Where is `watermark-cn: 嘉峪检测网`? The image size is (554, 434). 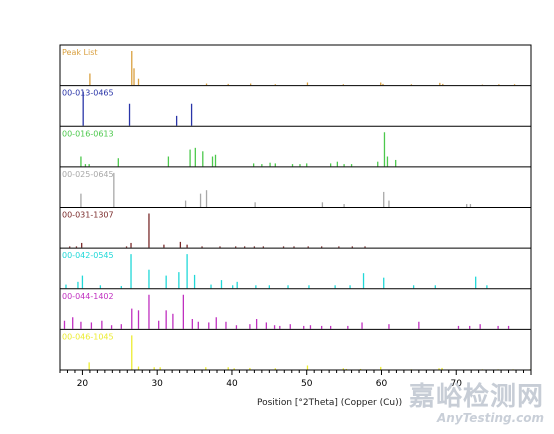 watermark-cn: 嘉峪检测网 is located at coordinates (476, 397).